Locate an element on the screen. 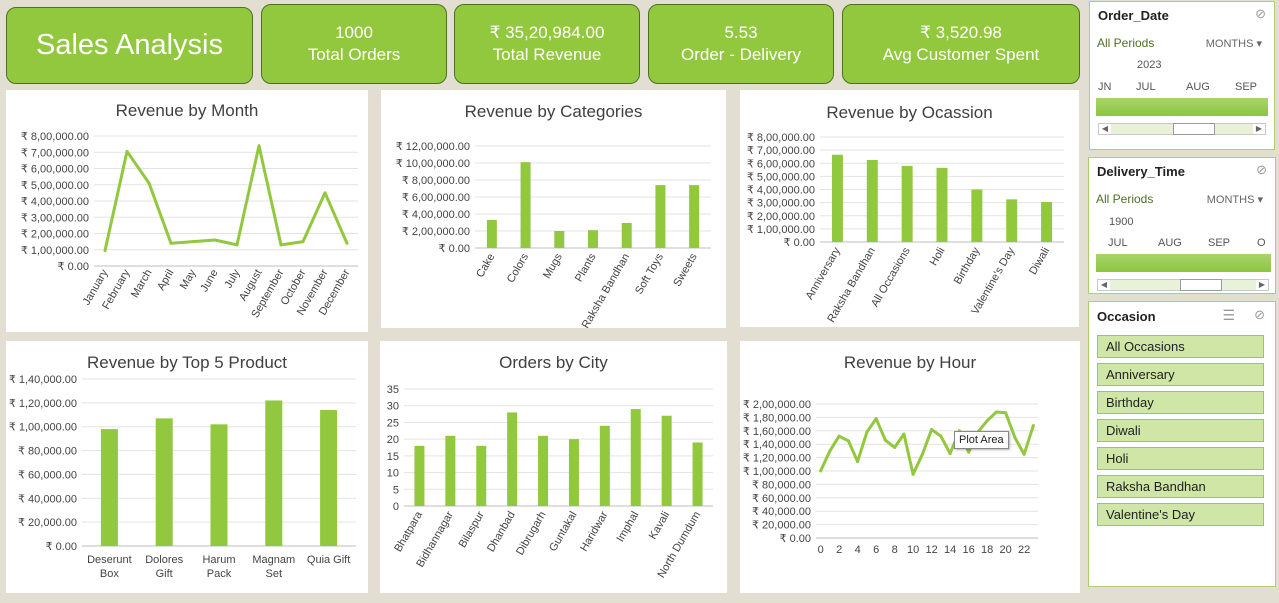 The width and height of the screenshot is (1279, 603). x-tick-label-line: Harum is located at coordinates (218, 560).